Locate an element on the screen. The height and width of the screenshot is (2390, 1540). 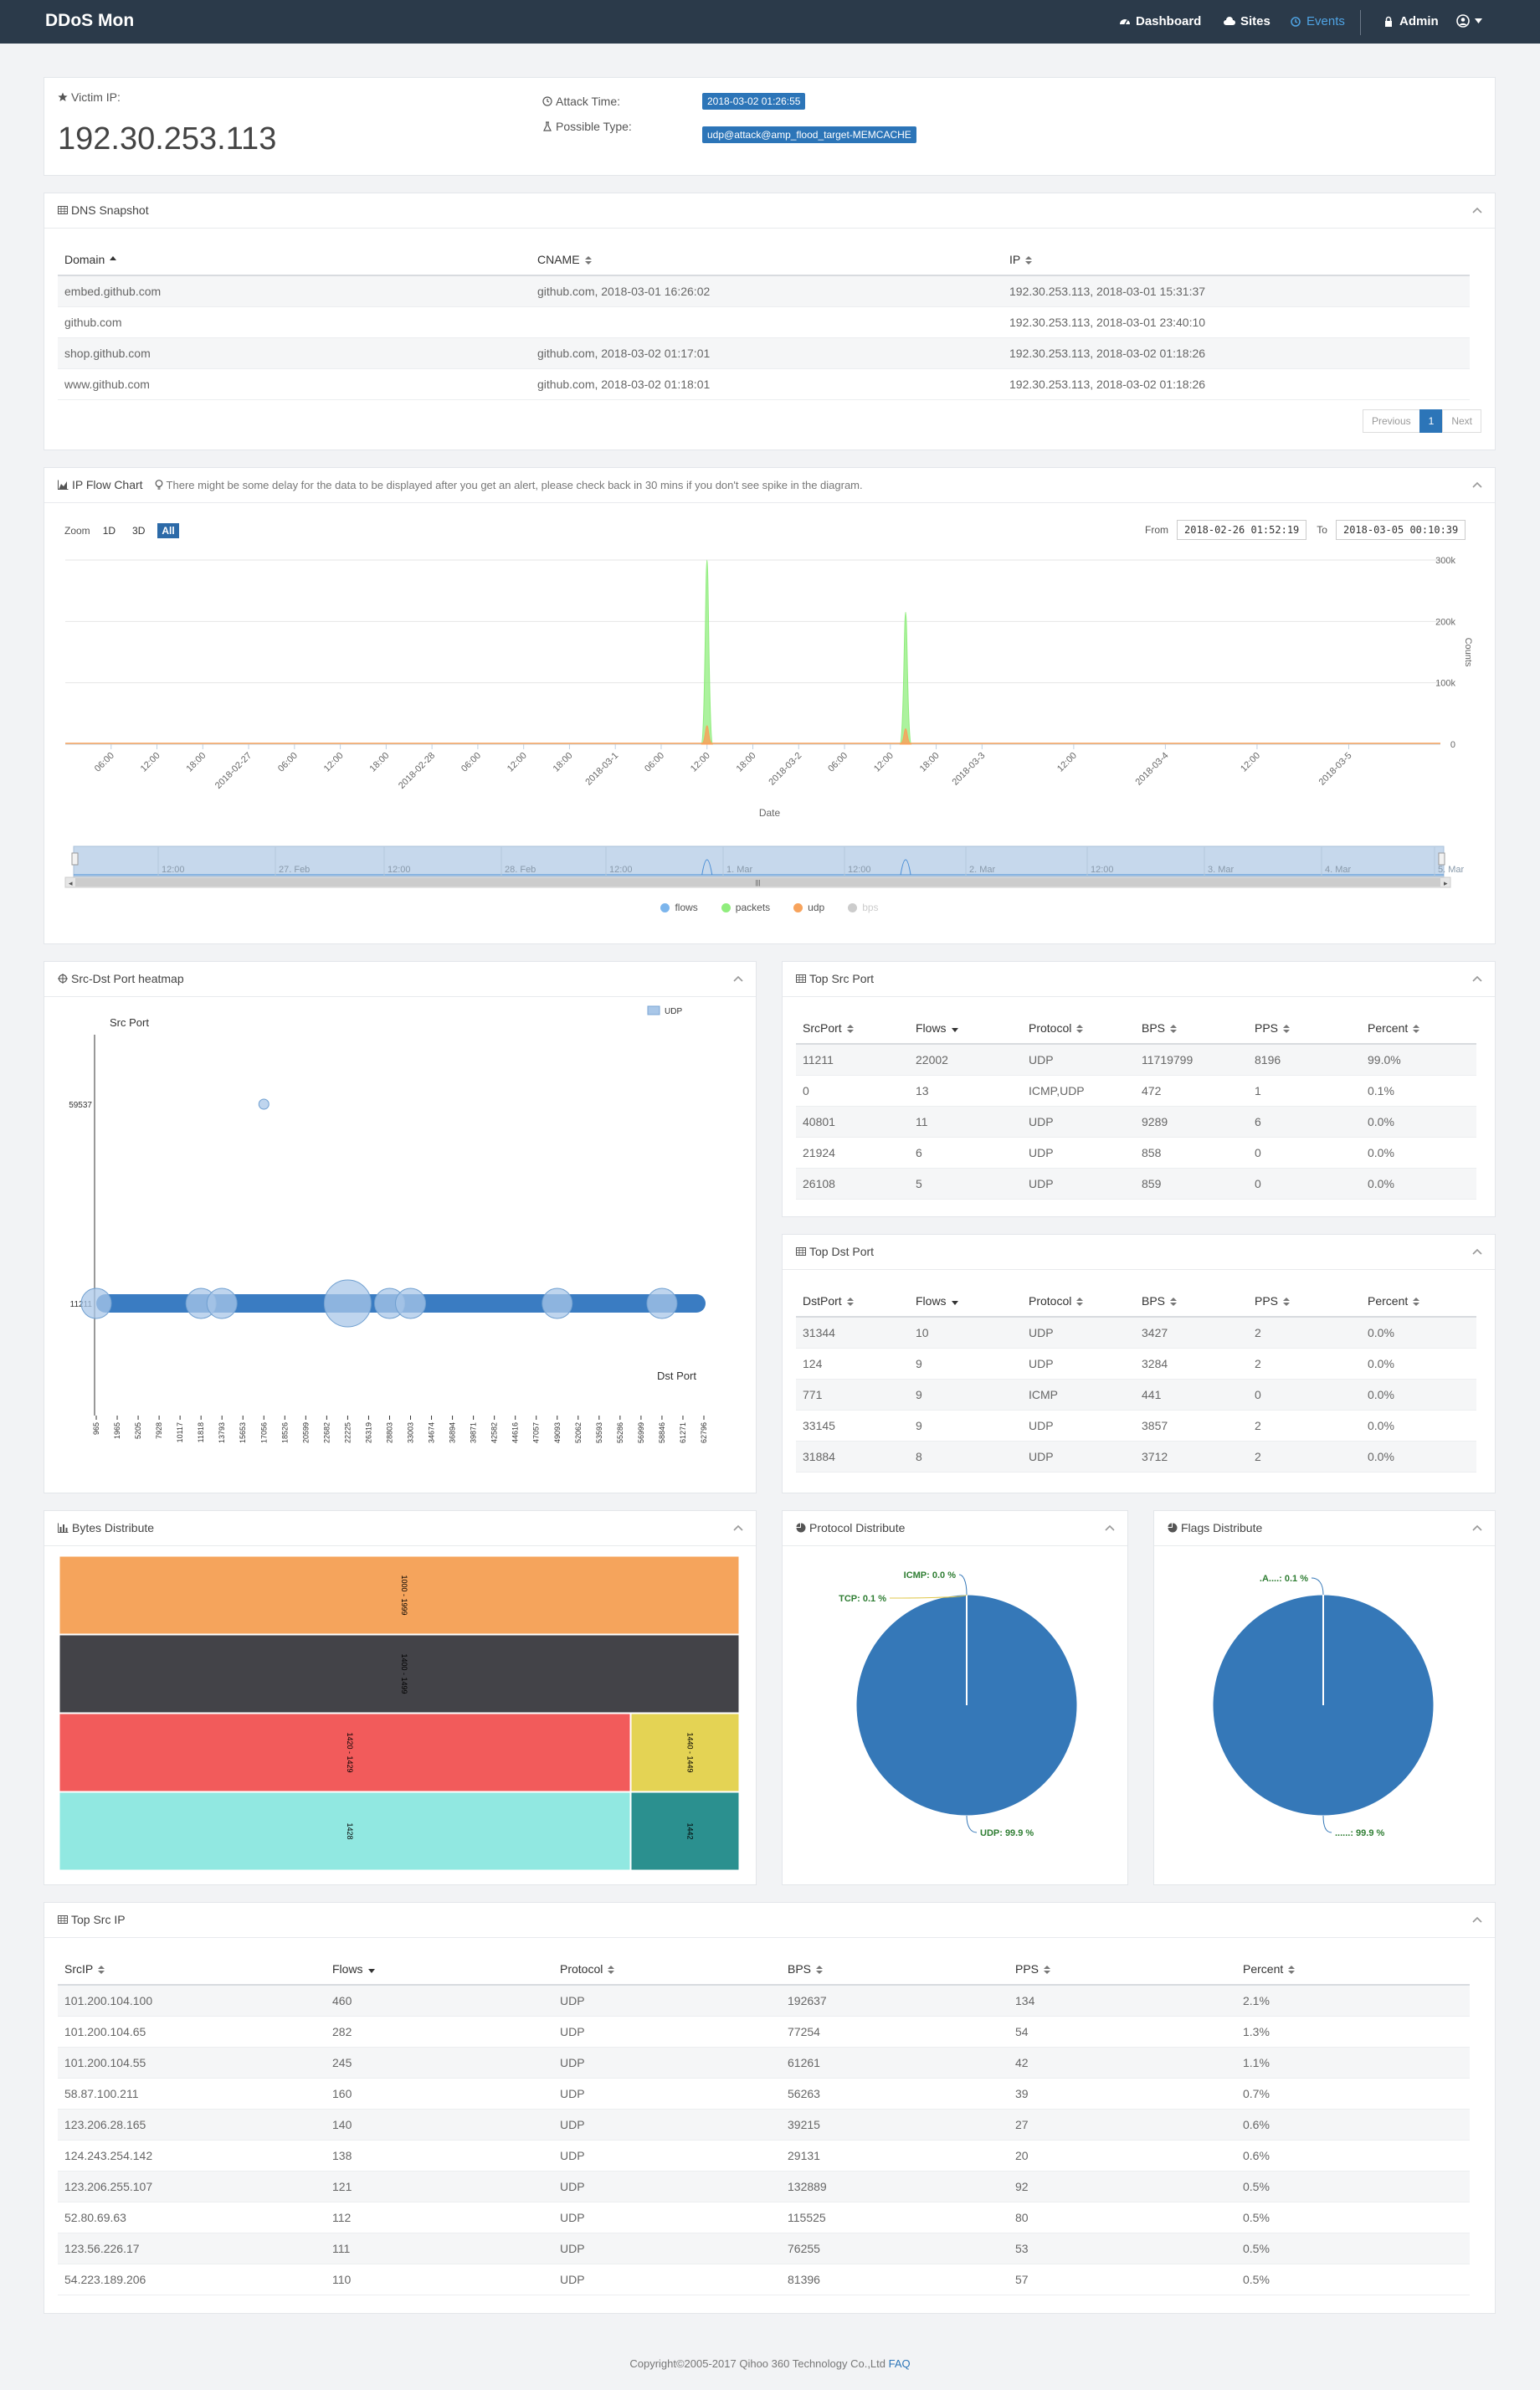
legend-swatch is located at coordinates (653, 1010).